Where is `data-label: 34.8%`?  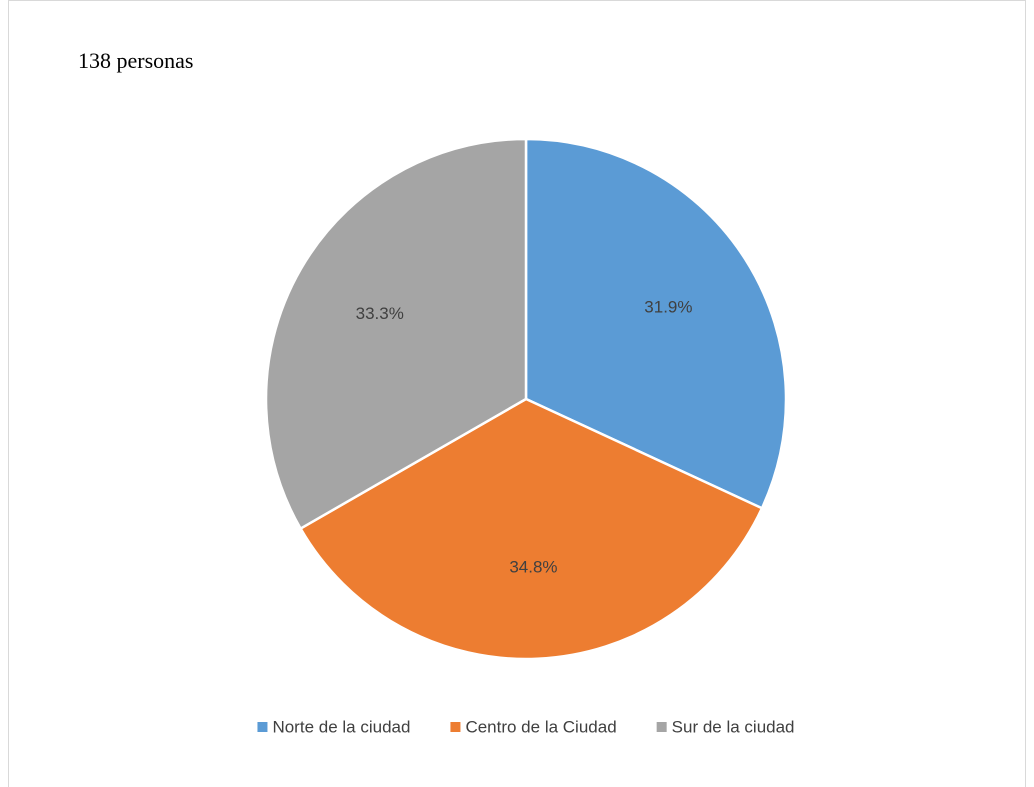 data-label: 34.8% is located at coordinates (533, 566).